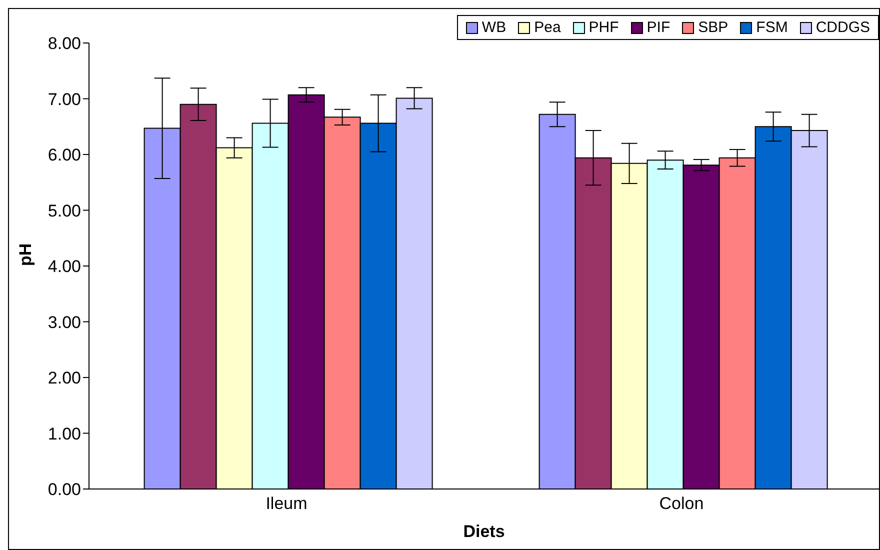 The image size is (880, 550). Describe the element at coordinates (494, 27) in the screenshot. I see `legend-label: WB` at that location.